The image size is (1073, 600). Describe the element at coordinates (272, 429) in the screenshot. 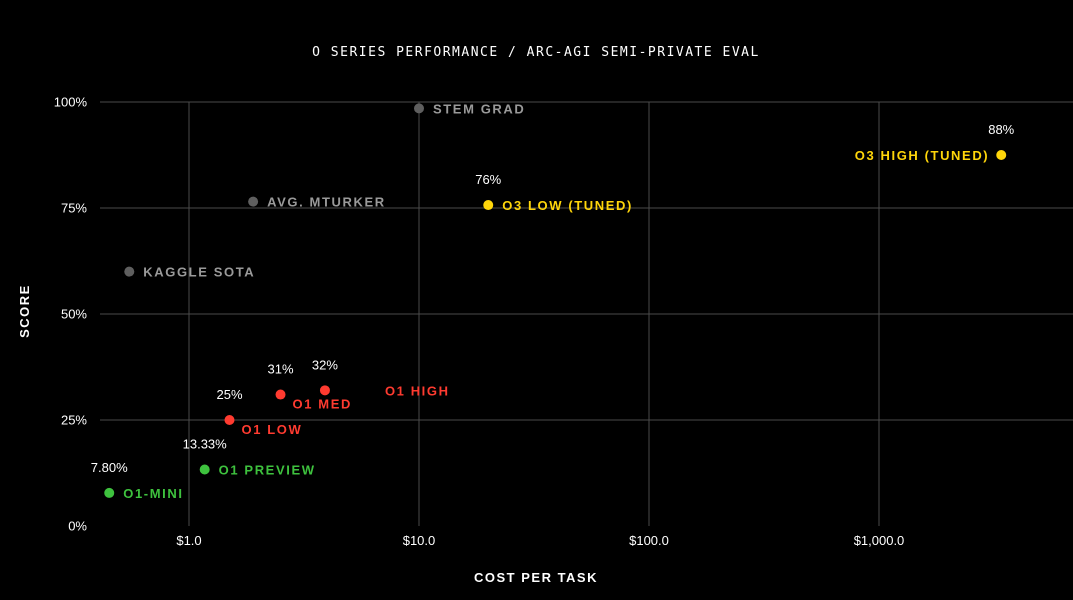

I see `point-label-o1-low: O1 LOW` at that location.